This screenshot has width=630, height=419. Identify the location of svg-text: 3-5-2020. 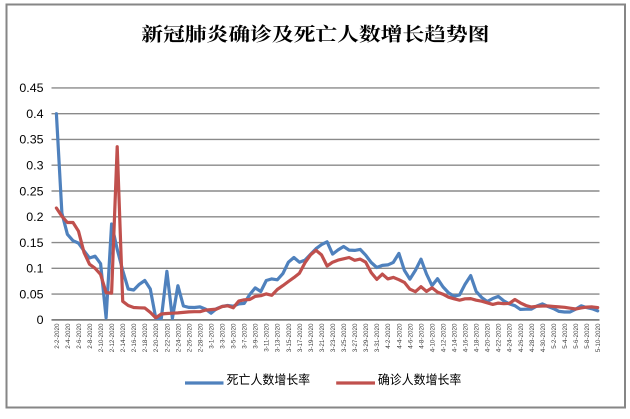
(234, 336).